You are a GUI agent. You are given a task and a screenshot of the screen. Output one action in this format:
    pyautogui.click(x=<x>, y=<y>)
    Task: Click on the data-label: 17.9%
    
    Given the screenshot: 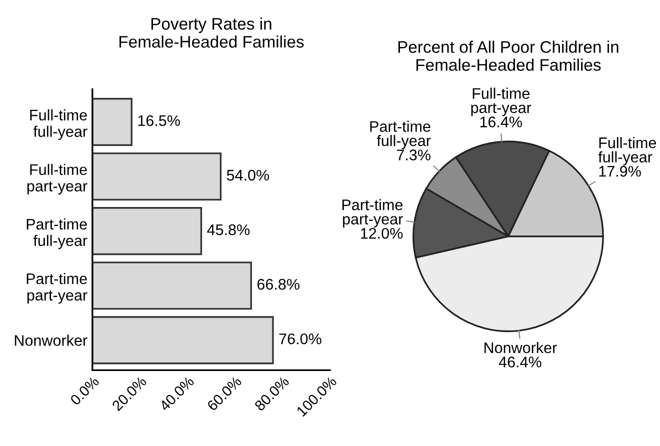 What is the action you would take?
    pyautogui.click(x=620, y=171)
    